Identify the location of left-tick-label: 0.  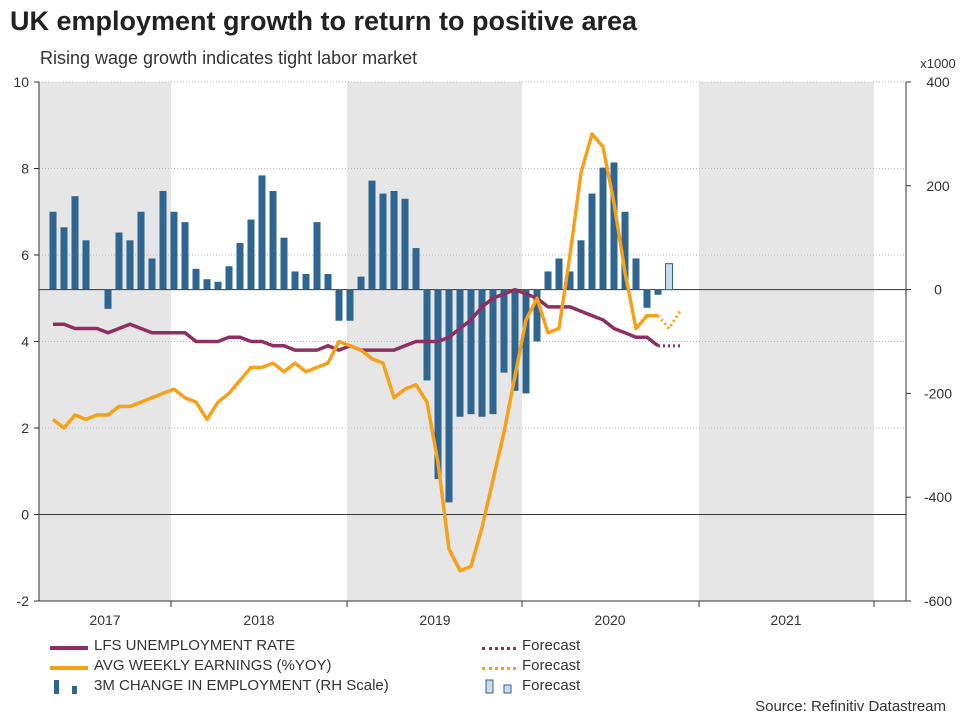
(25, 515).